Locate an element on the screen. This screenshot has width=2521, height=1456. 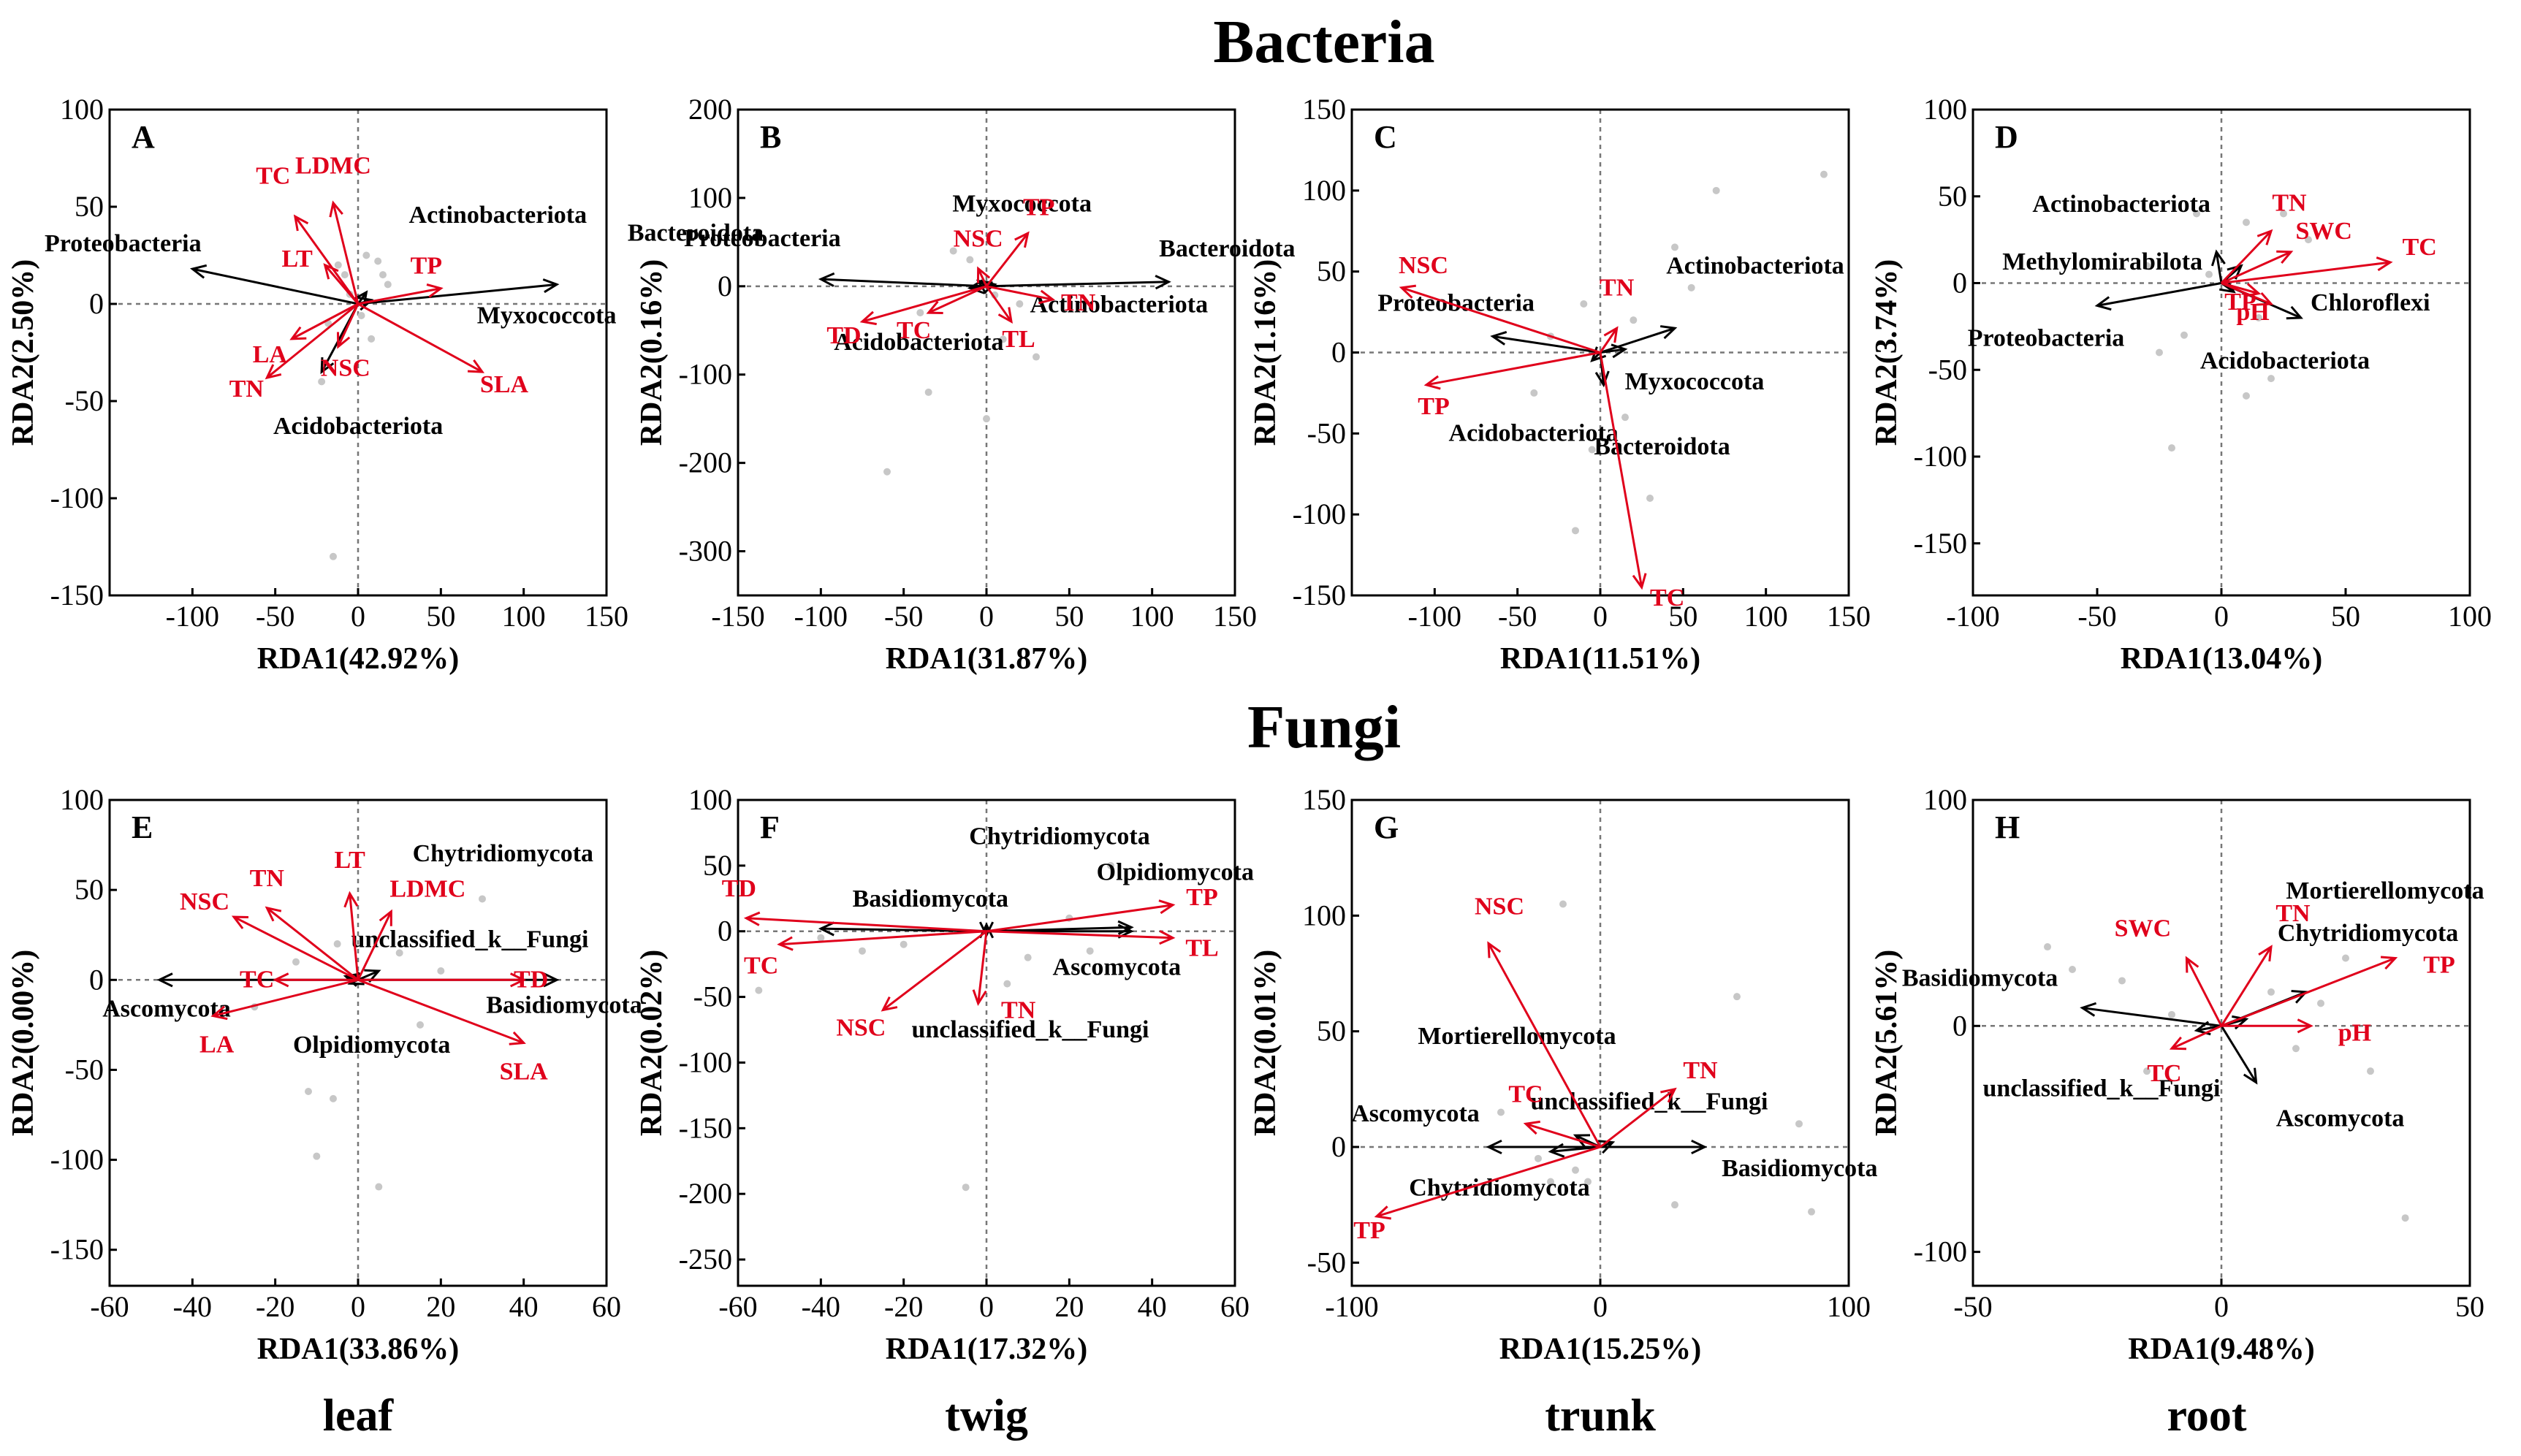
x-tick-label: -40 is located at coordinates (821, 1306).